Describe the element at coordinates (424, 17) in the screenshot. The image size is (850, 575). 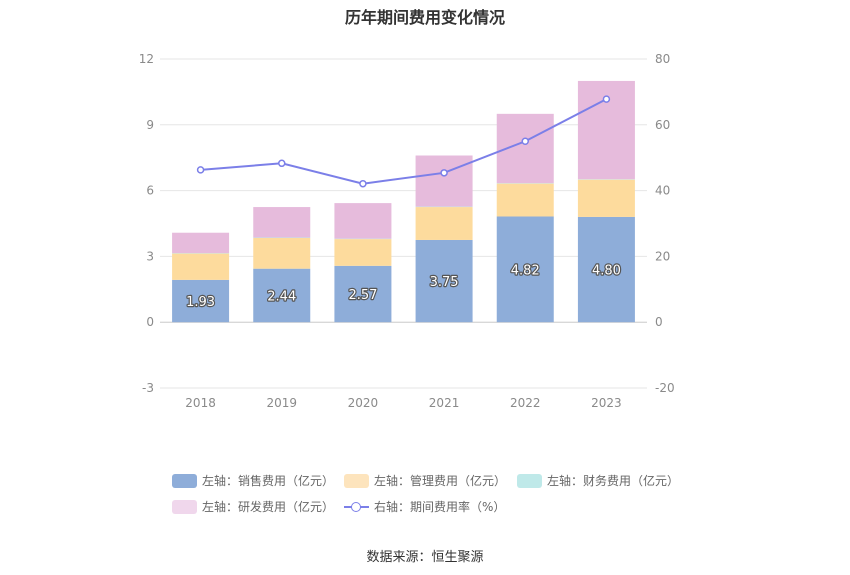
I see `chart-title: 历年期间费用变化情况` at that location.